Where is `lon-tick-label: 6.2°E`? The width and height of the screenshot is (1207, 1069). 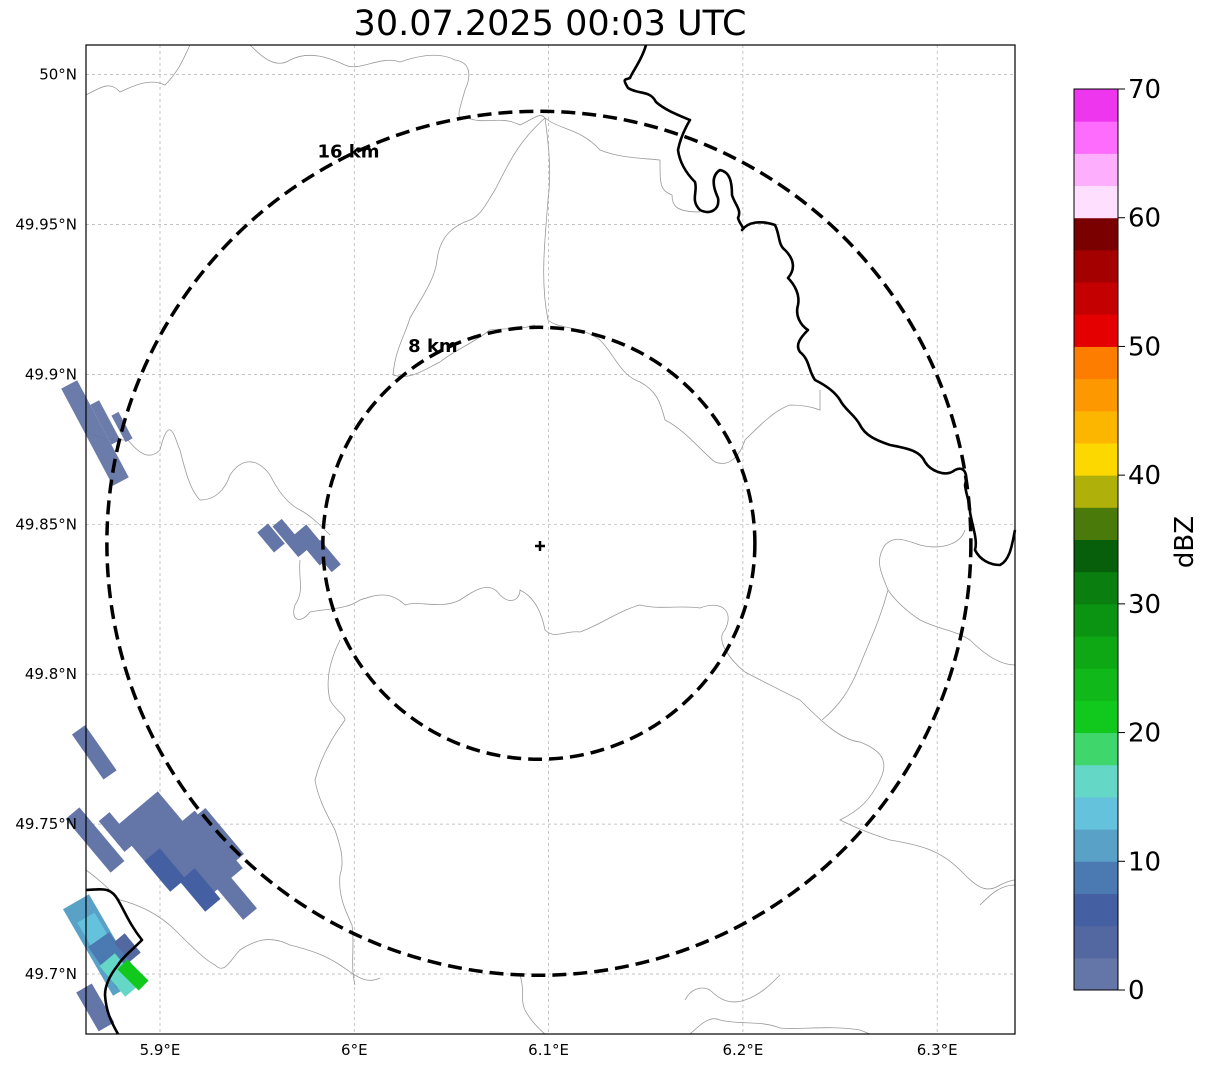
lon-tick-label: 6.2°E is located at coordinates (742, 1050).